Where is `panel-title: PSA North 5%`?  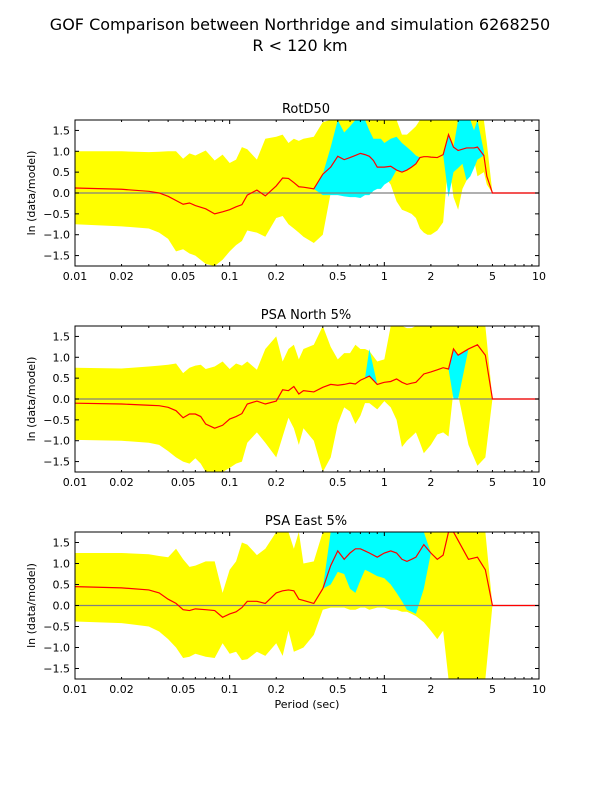 panel-title: PSA North 5% is located at coordinates (306, 315).